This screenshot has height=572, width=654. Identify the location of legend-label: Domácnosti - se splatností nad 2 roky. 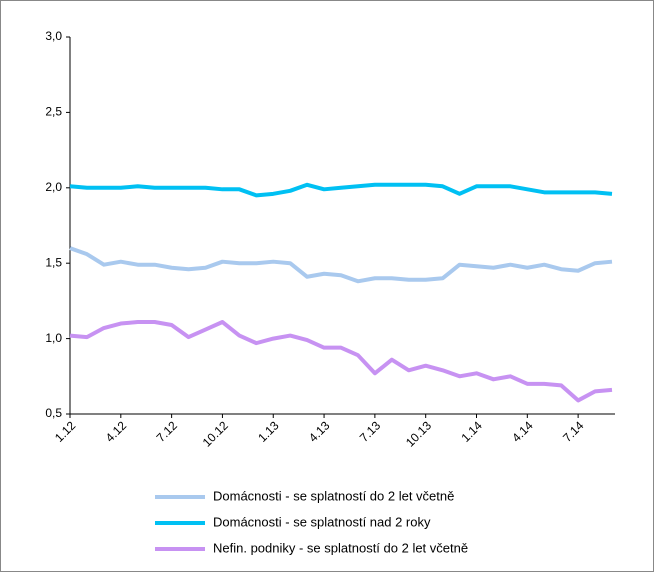
(322, 521).